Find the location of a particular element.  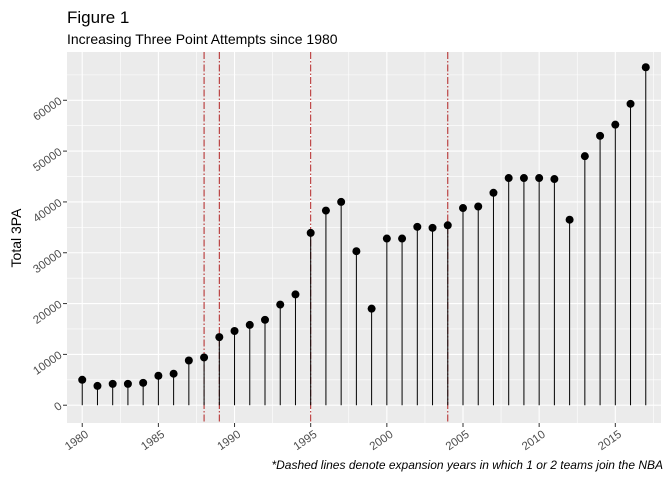

y-tick-label: 40000 is located at coordinates (47, 211).